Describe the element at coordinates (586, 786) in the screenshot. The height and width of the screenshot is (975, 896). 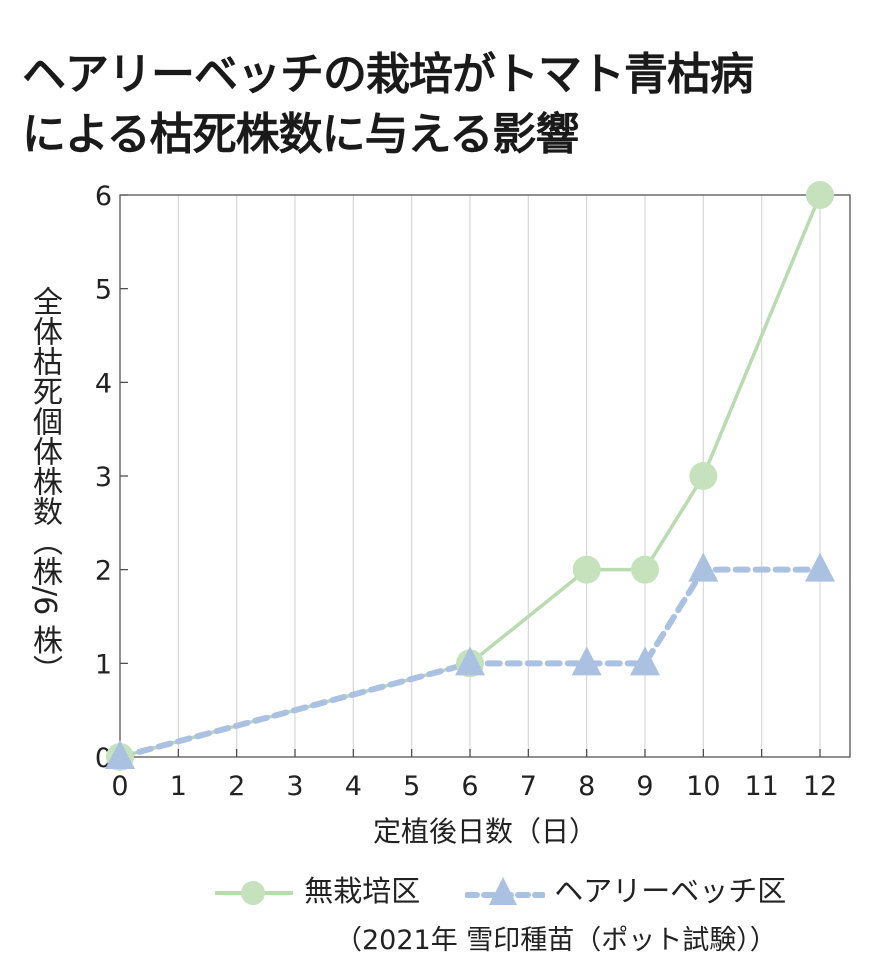
I see `x-tick-label: 8` at that location.